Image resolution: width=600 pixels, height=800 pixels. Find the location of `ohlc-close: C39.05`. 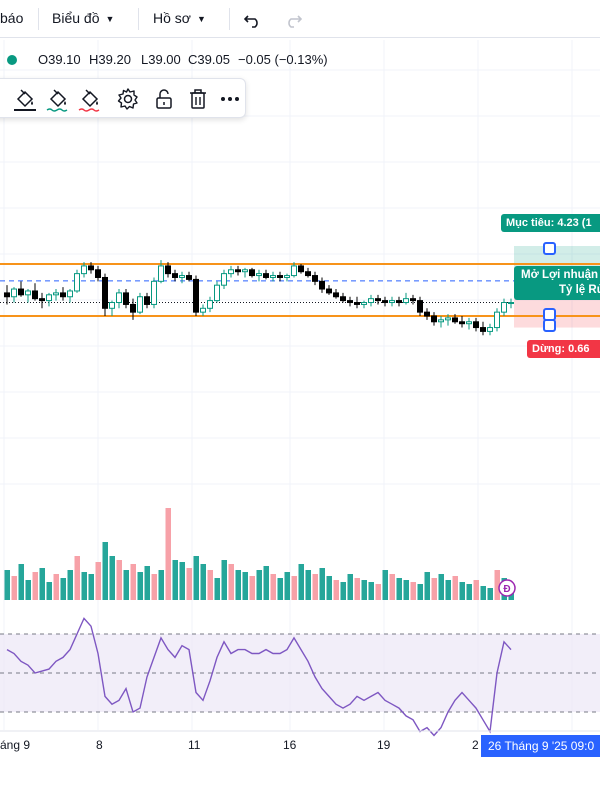

ohlc-close: C39.05 is located at coordinates (209, 59).